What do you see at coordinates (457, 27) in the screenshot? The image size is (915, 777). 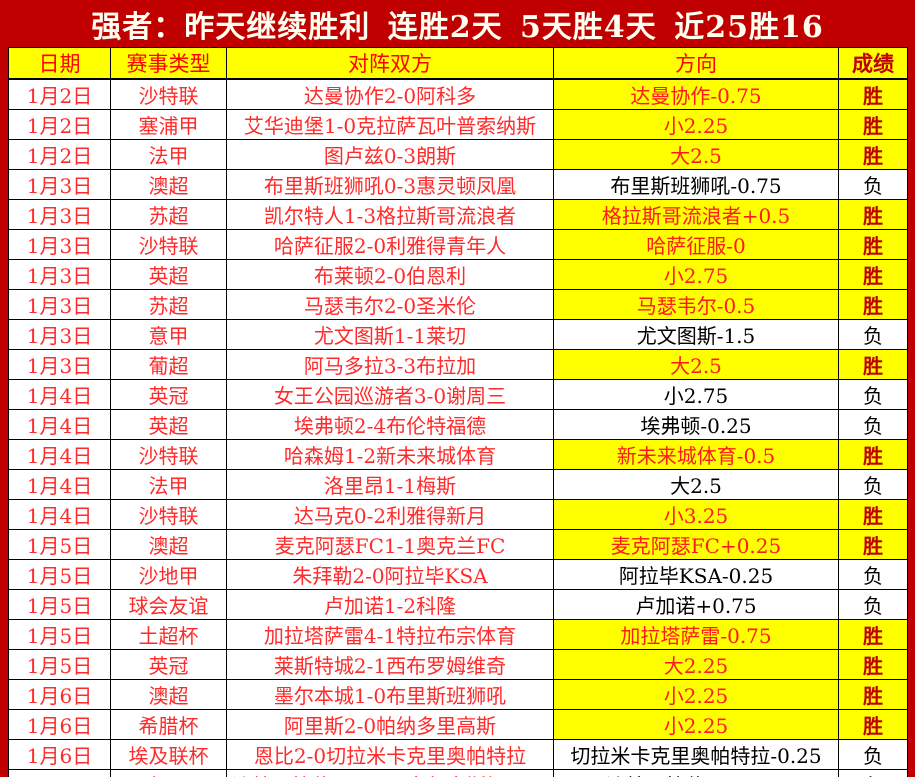 I see `page-title: 强者：昨天继续胜利 连胜2天 5天胜4天 近25胜16` at bounding box center [457, 27].